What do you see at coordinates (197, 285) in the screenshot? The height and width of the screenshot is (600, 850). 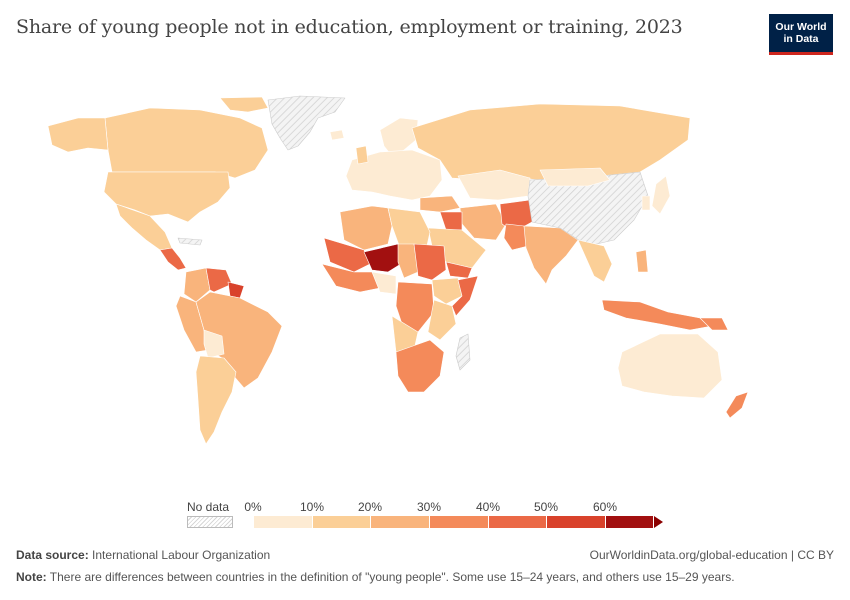 I see `region-colombia` at bounding box center [197, 285].